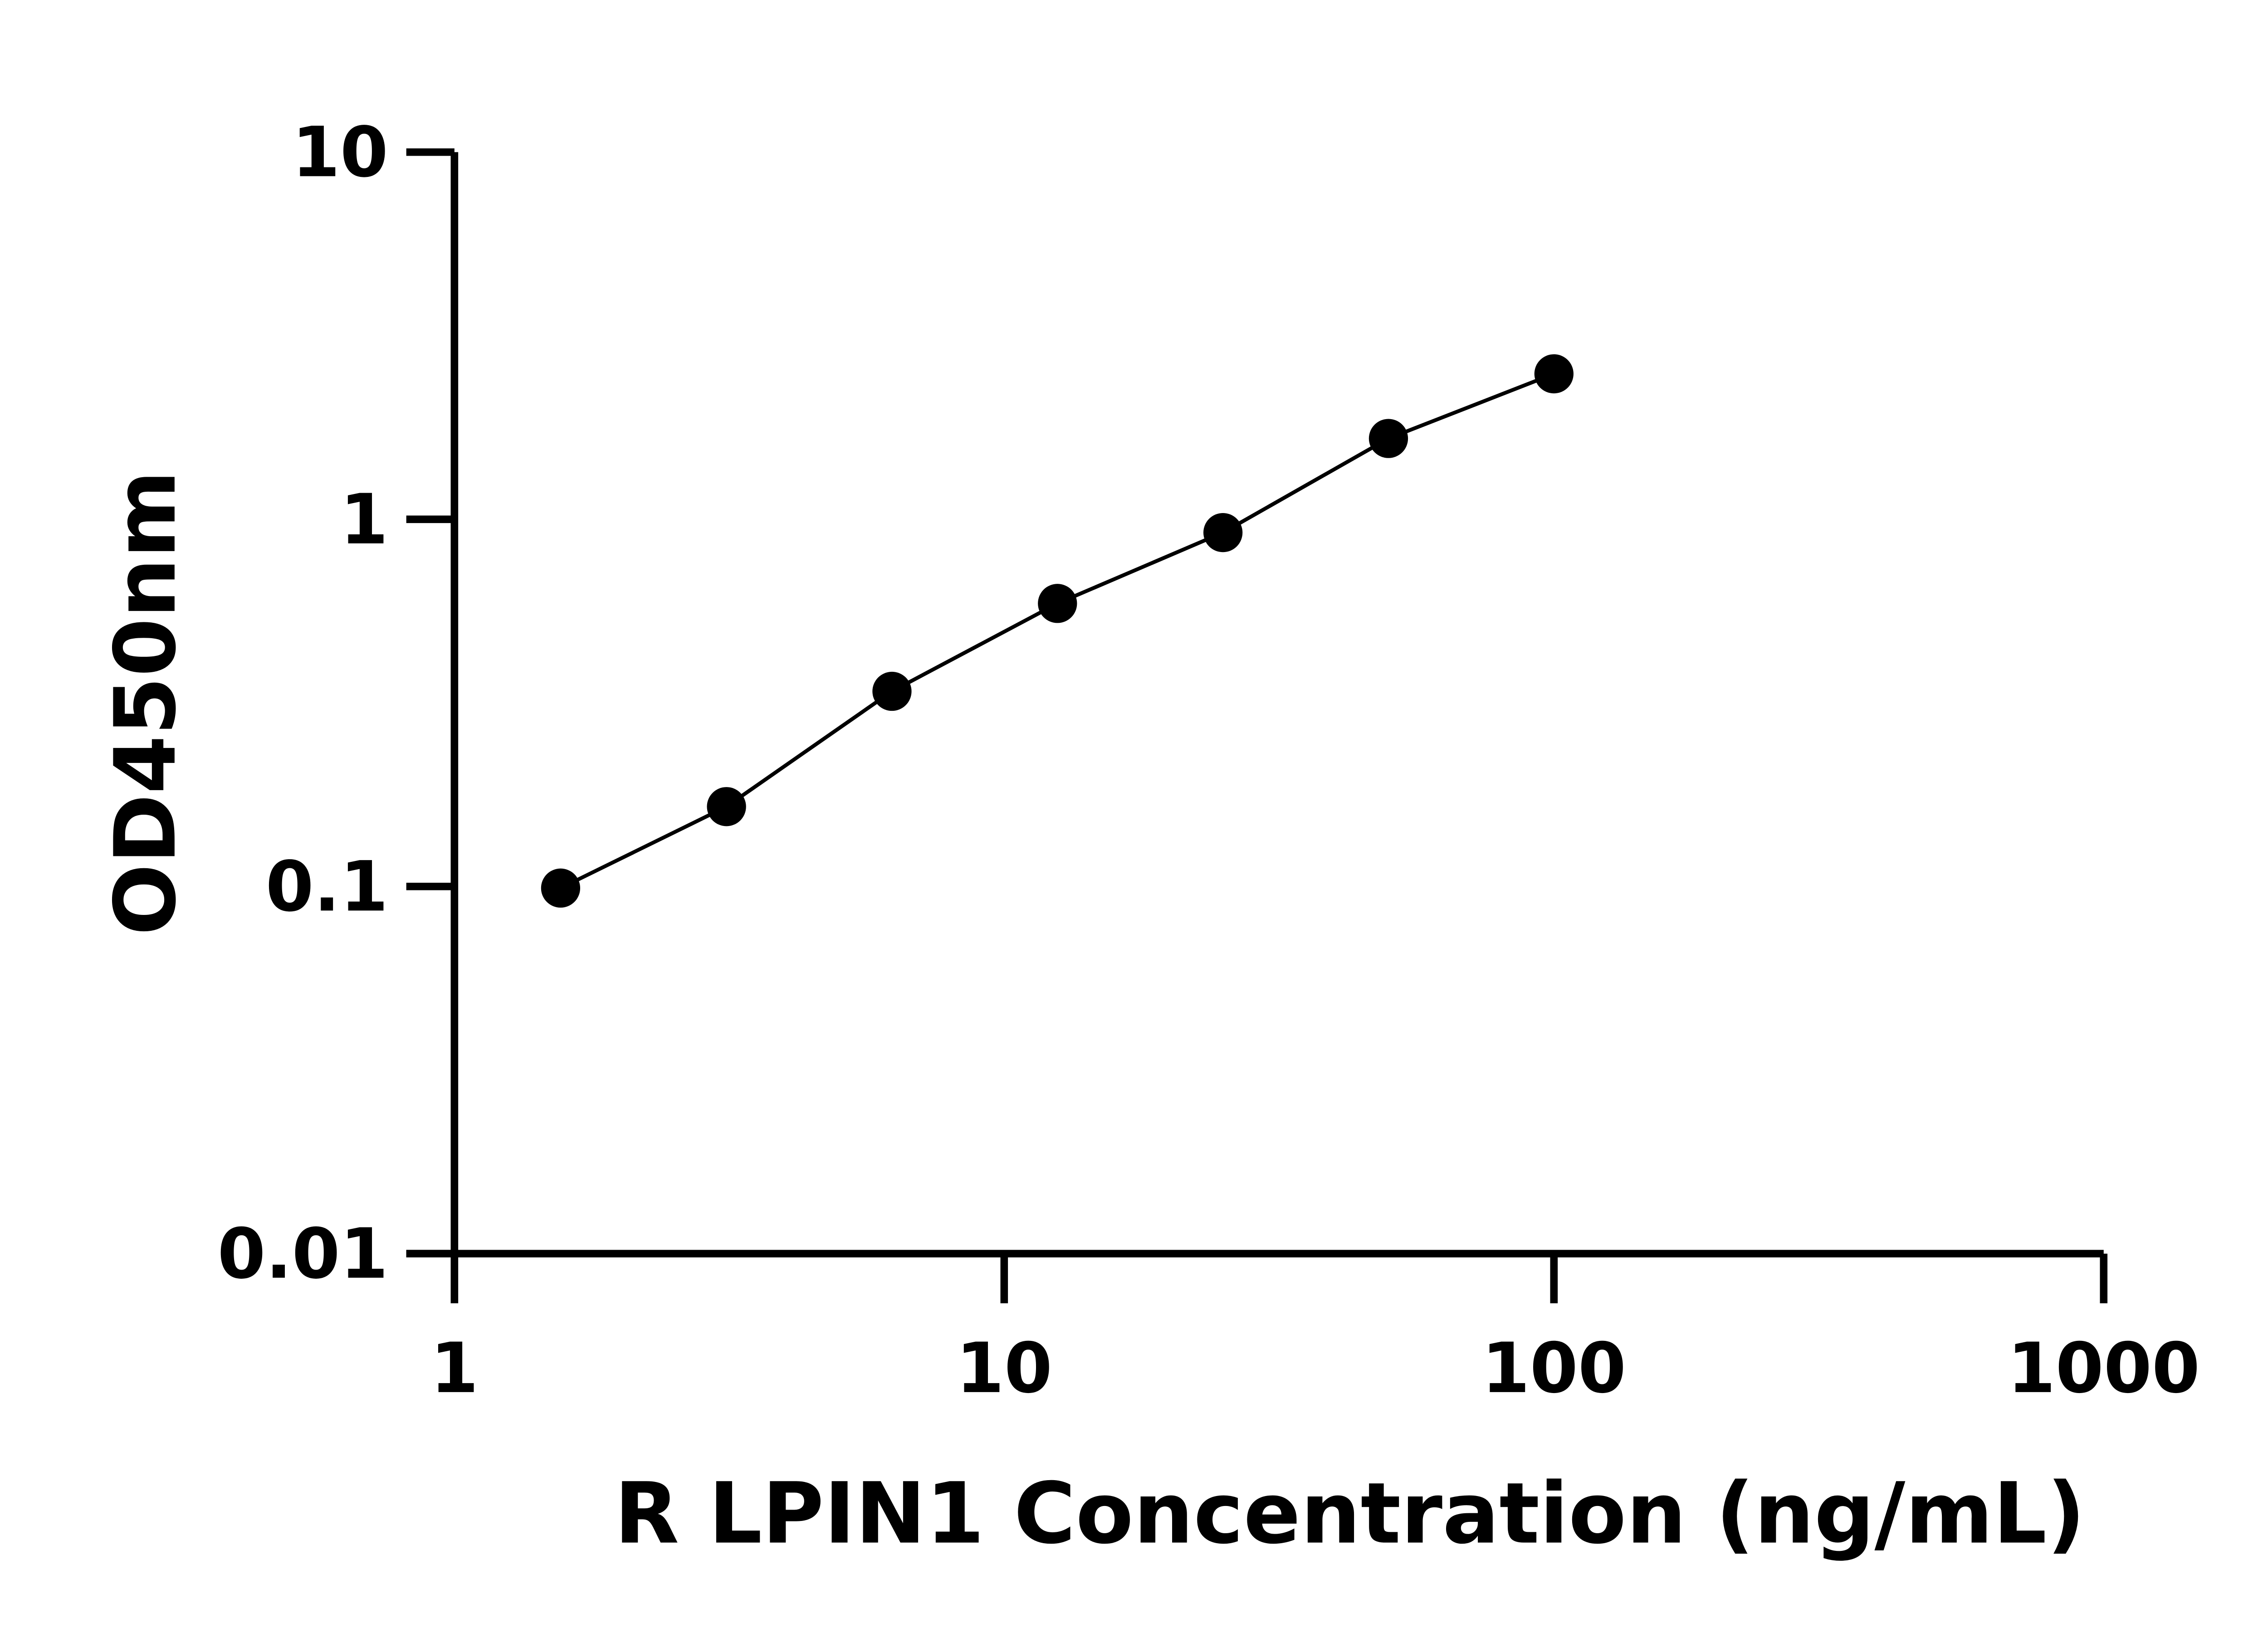 Image resolution: width=2268 pixels, height=1633 pixels. What do you see at coordinates (1350, 1514) in the screenshot?
I see `x-axis-title: R LPIN1 Concentration (ng/mL)` at bounding box center [1350, 1514].